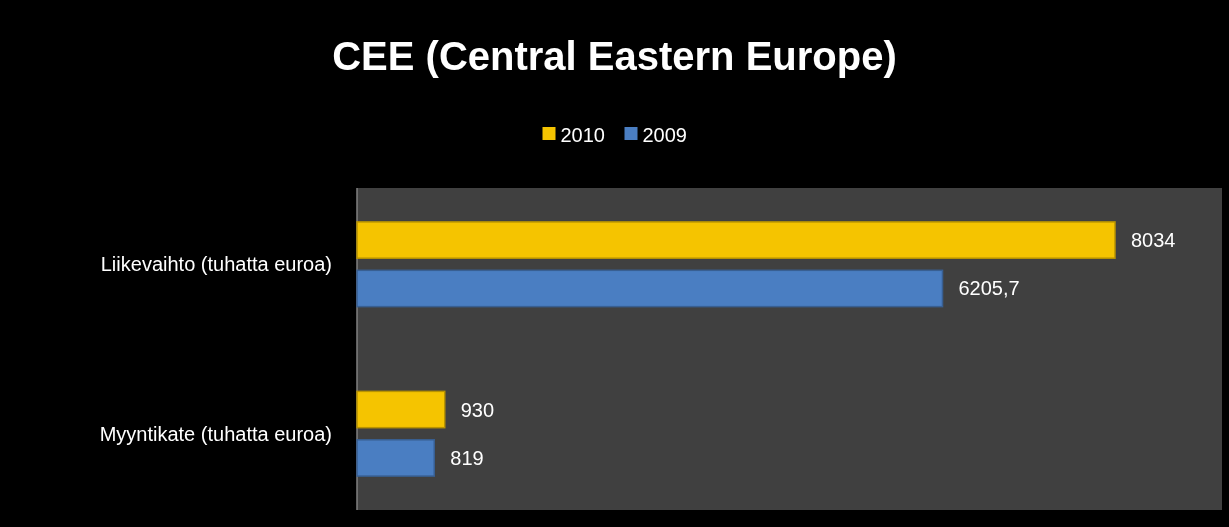 Image resolution: width=1229 pixels, height=527 pixels. I want to click on data-label: 930, so click(477, 409).